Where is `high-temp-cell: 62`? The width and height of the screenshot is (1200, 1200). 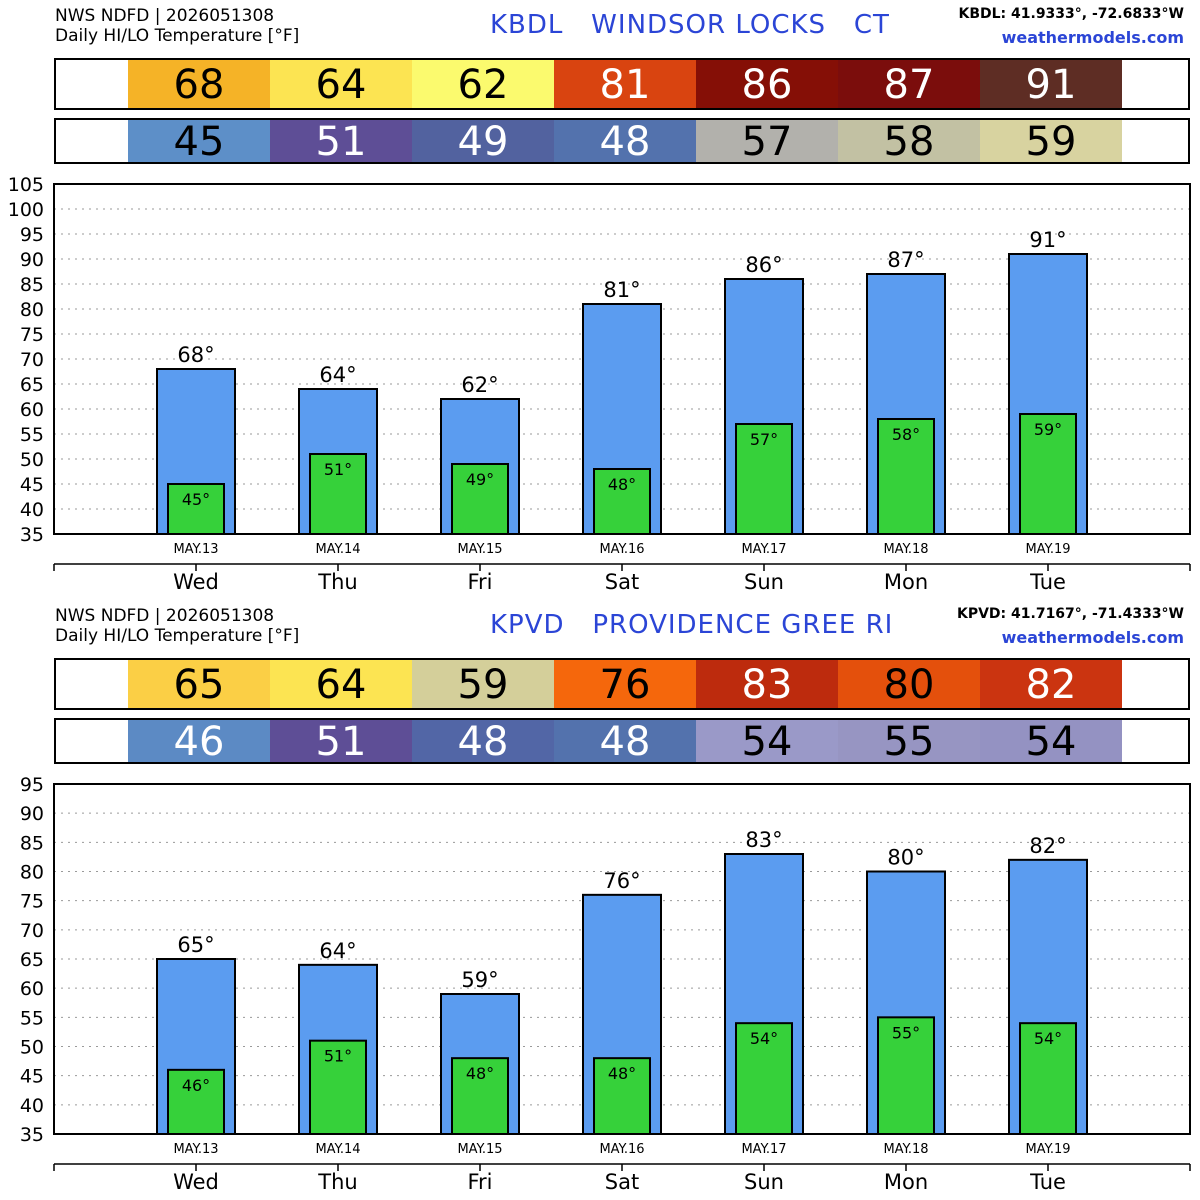
high-temp-cell: 62 is located at coordinates (483, 84).